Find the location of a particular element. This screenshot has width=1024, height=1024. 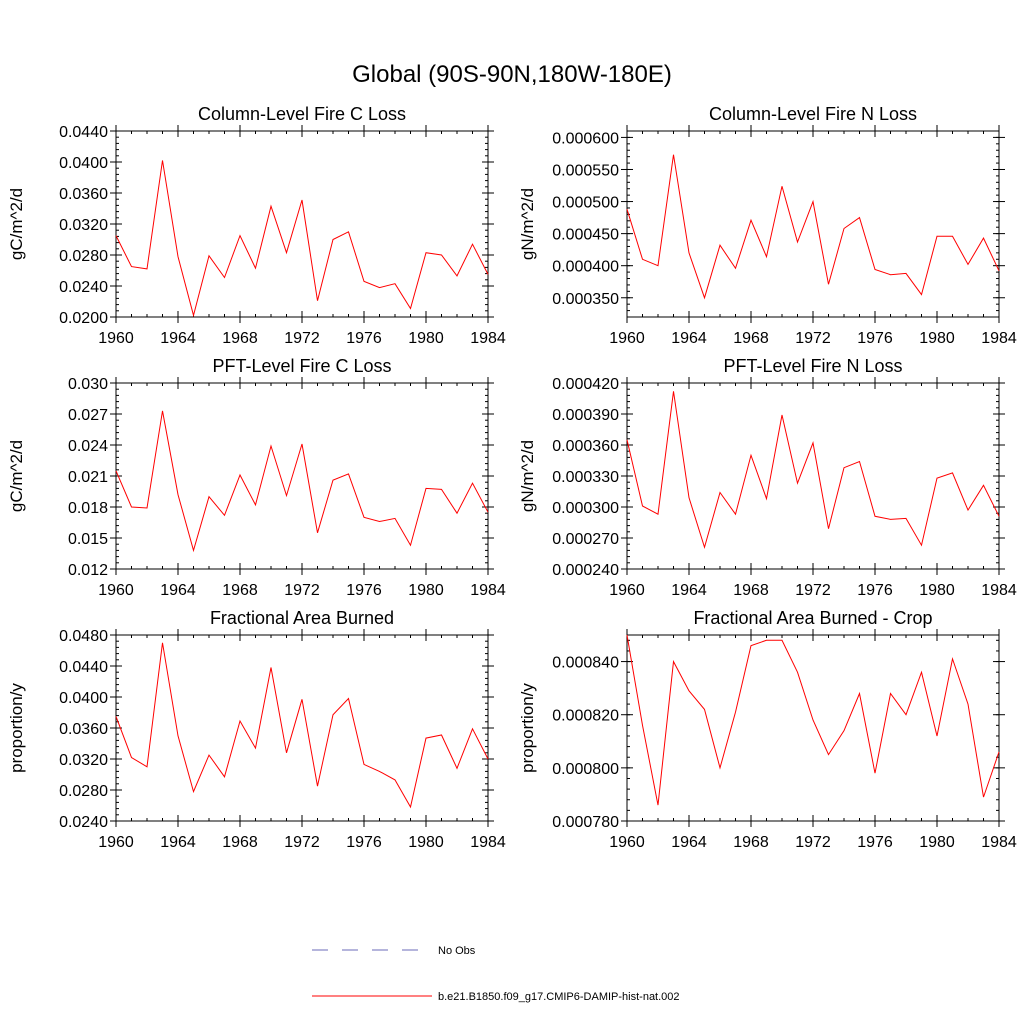

y-tick-label: 0.018 is located at coordinates (88, 508).